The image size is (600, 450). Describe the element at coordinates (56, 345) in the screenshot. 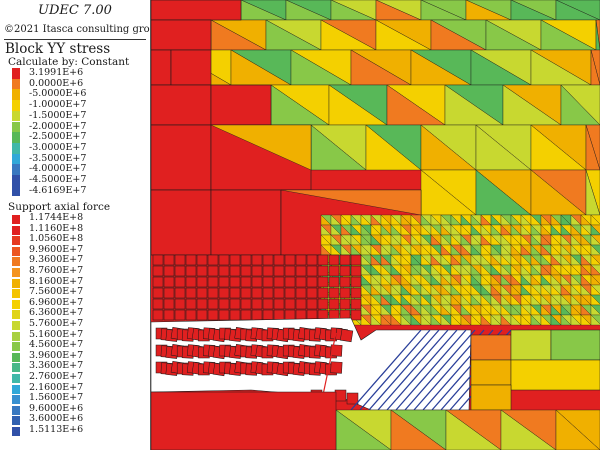

I see `support-label: 4.5600E+7` at that location.